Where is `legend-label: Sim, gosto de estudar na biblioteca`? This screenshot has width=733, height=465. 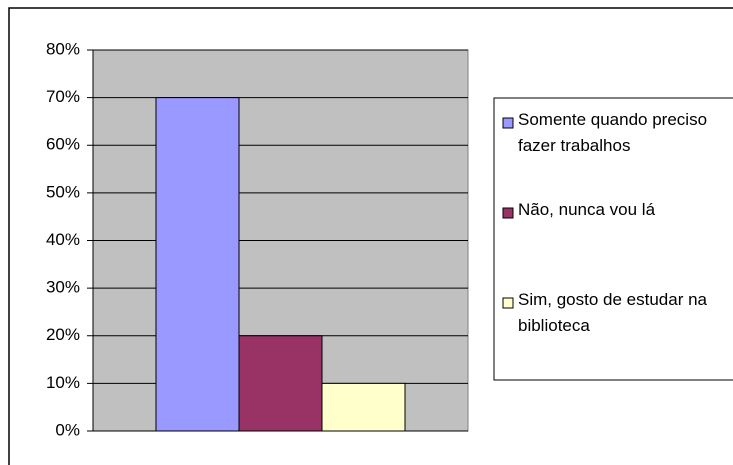 legend-label: Sim, gosto de estudar na biblioteca is located at coordinates (613, 312).